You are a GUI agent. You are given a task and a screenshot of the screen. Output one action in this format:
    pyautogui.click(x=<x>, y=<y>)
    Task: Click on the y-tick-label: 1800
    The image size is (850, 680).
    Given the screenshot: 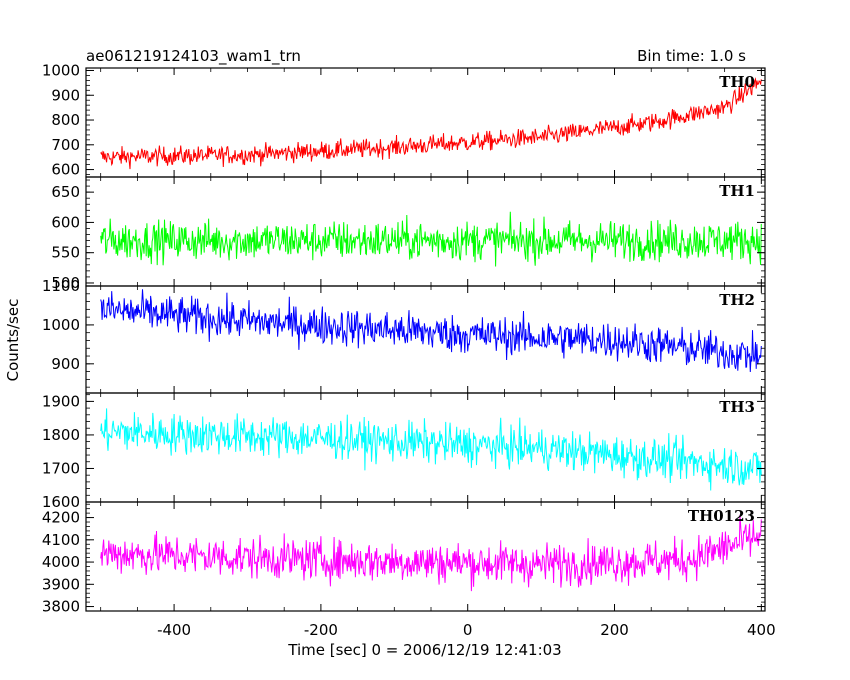 What is the action you would take?
    pyautogui.click(x=61, y=435)
    